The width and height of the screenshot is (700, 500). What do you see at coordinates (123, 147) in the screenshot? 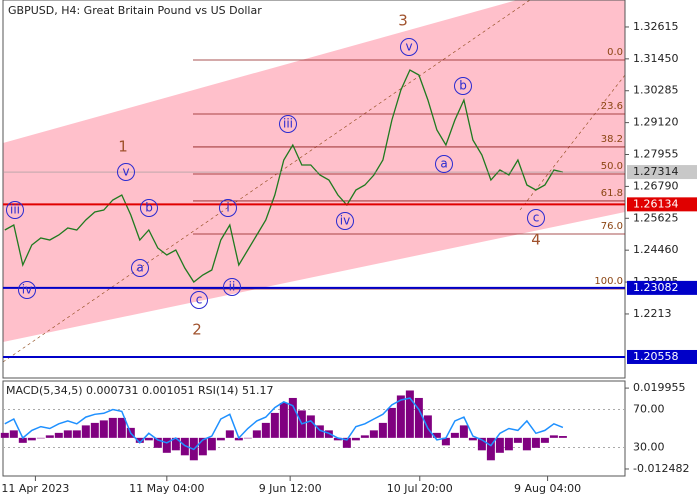
I see `degree-label: 1` at bounding box center [123, 147].